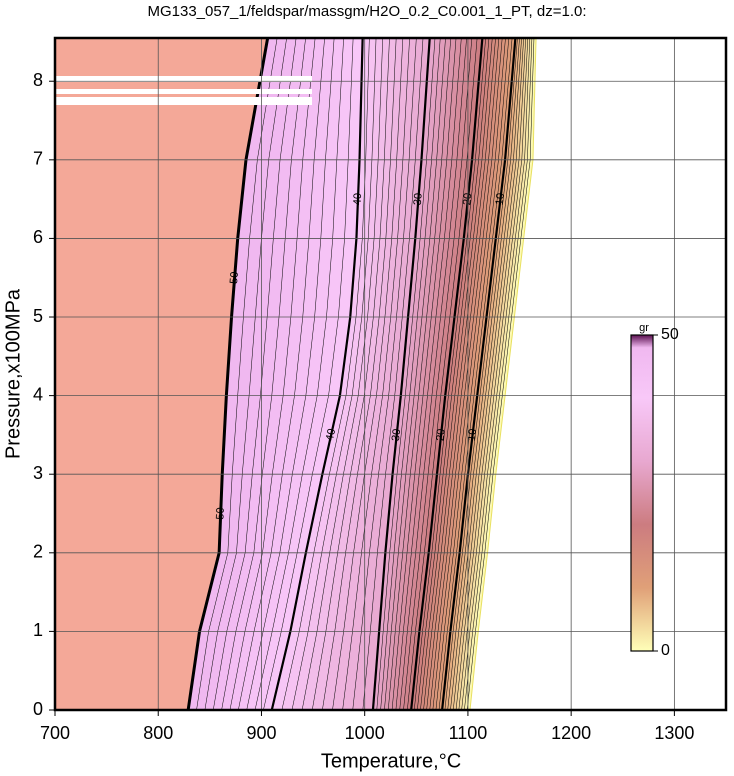  Describe the element at coordinates (674, 733) in the screenshot. I see `x-tick-label: 1300` at that location.